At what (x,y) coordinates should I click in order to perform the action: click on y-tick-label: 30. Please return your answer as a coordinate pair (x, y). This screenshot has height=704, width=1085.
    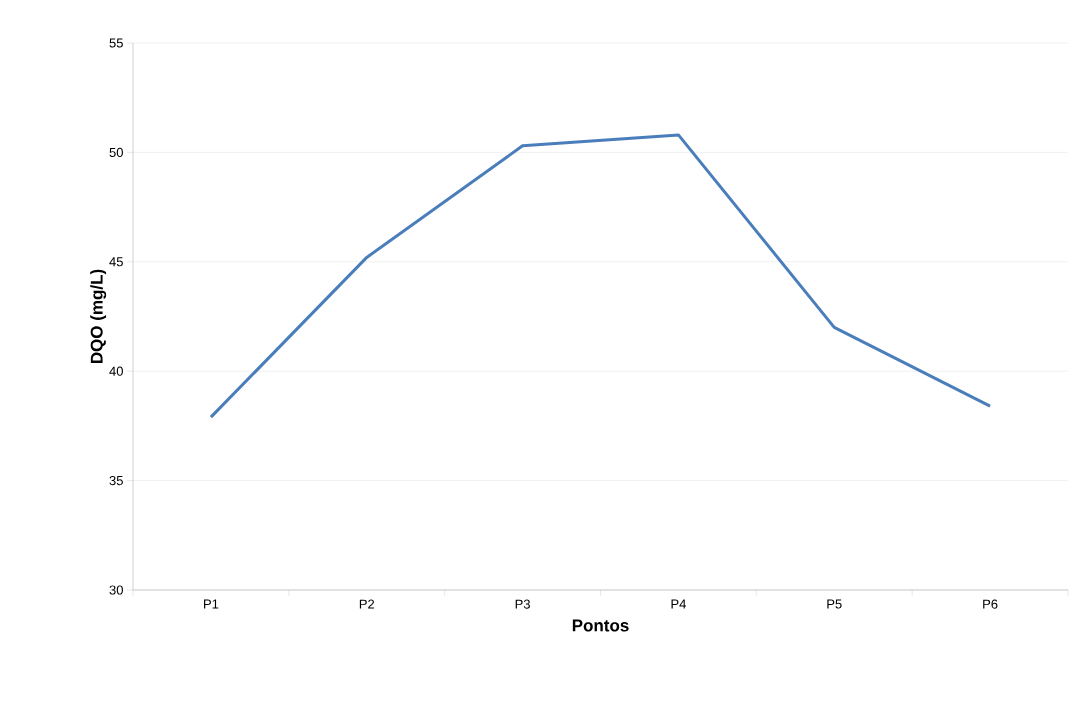
    Looking at the image, I should click on (116, 590).